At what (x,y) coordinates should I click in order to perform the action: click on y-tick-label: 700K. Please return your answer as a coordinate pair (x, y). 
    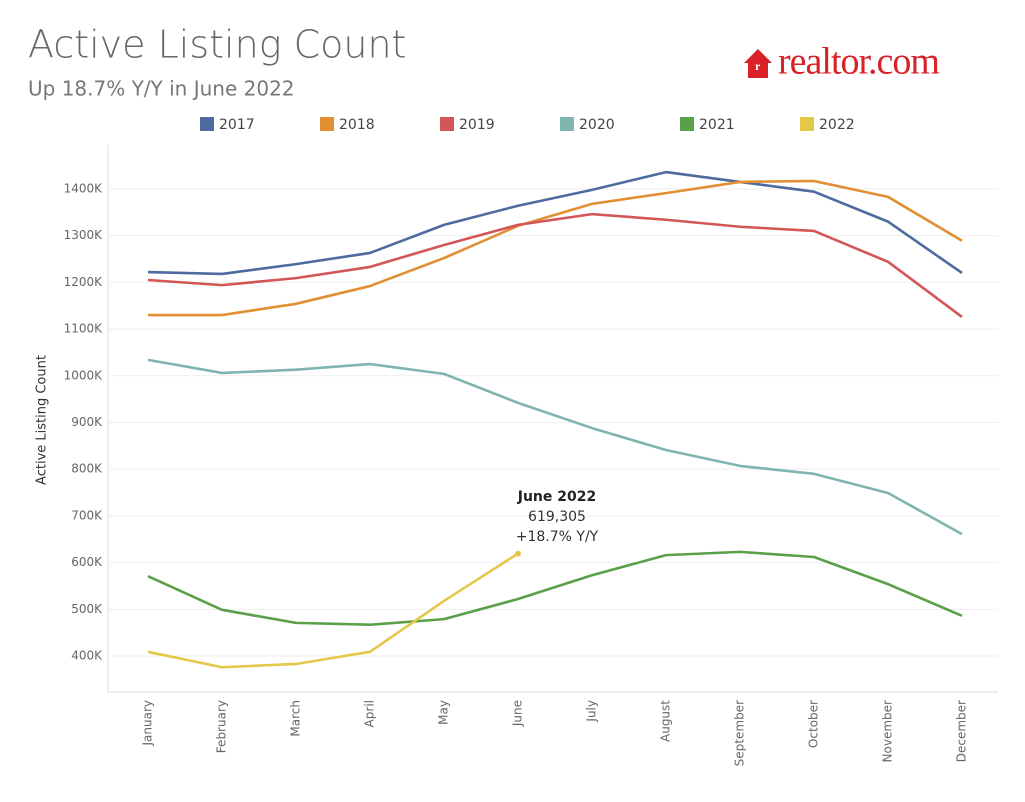
    Looking at the image, I should click on (87, 515).